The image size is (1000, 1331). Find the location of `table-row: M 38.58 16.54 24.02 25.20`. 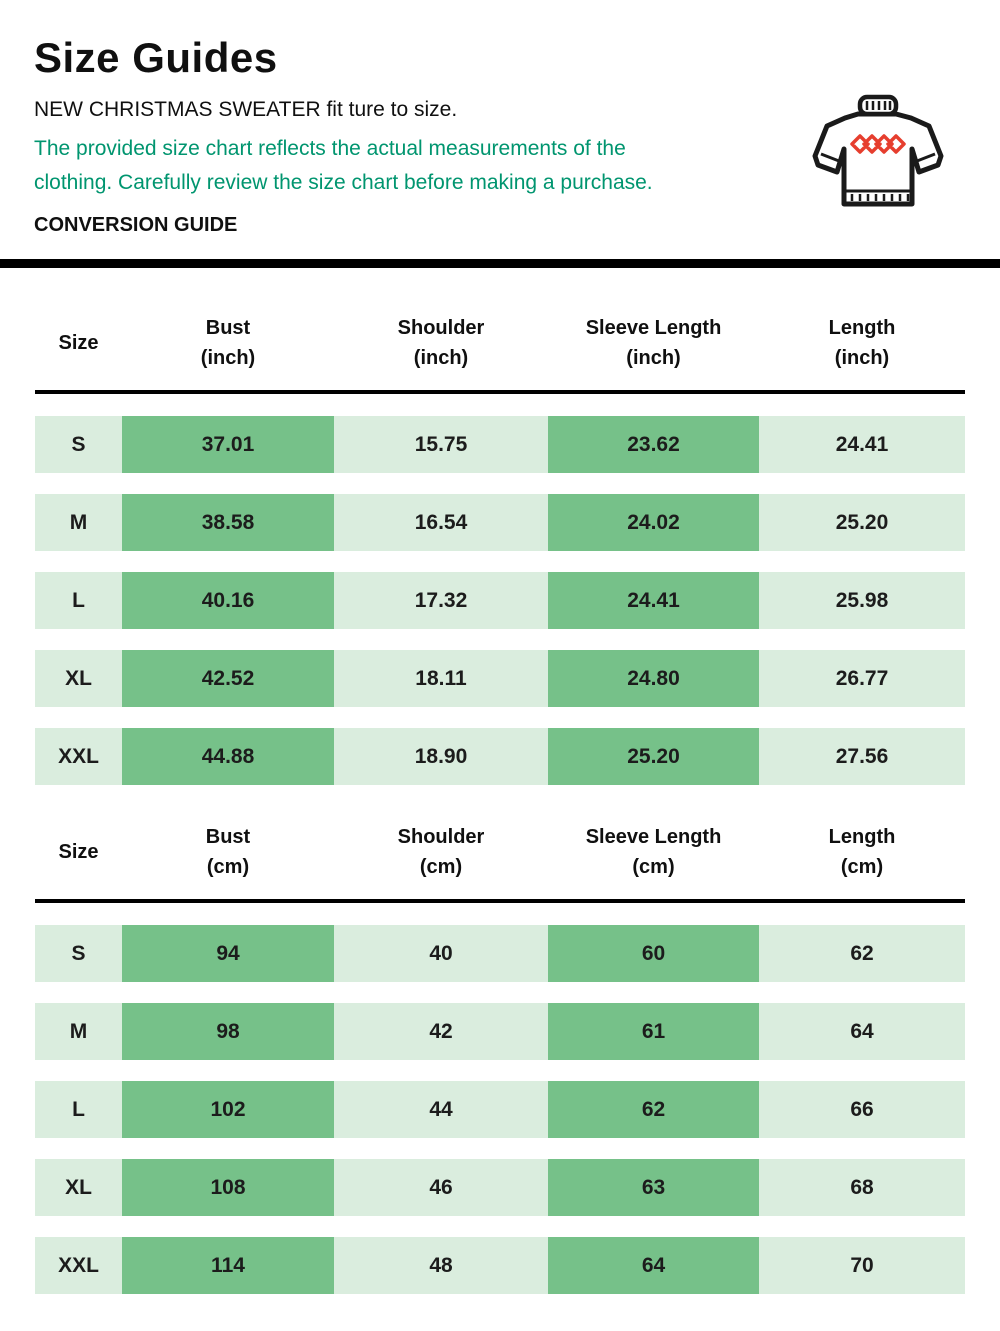

table-row: M 38.58 16.54 24.02 25.20 is located at coordinates (500, 522).